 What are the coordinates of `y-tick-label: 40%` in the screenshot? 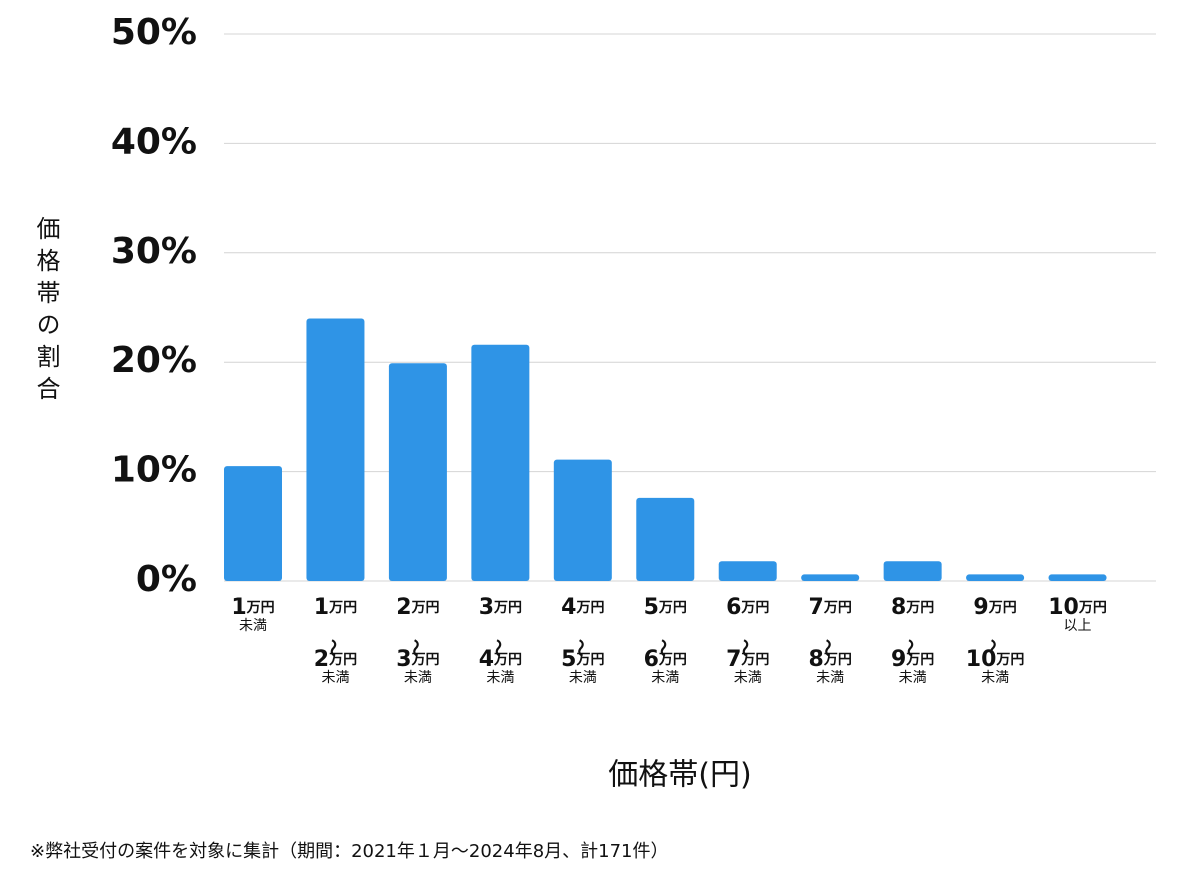 It's located at (154, 141).